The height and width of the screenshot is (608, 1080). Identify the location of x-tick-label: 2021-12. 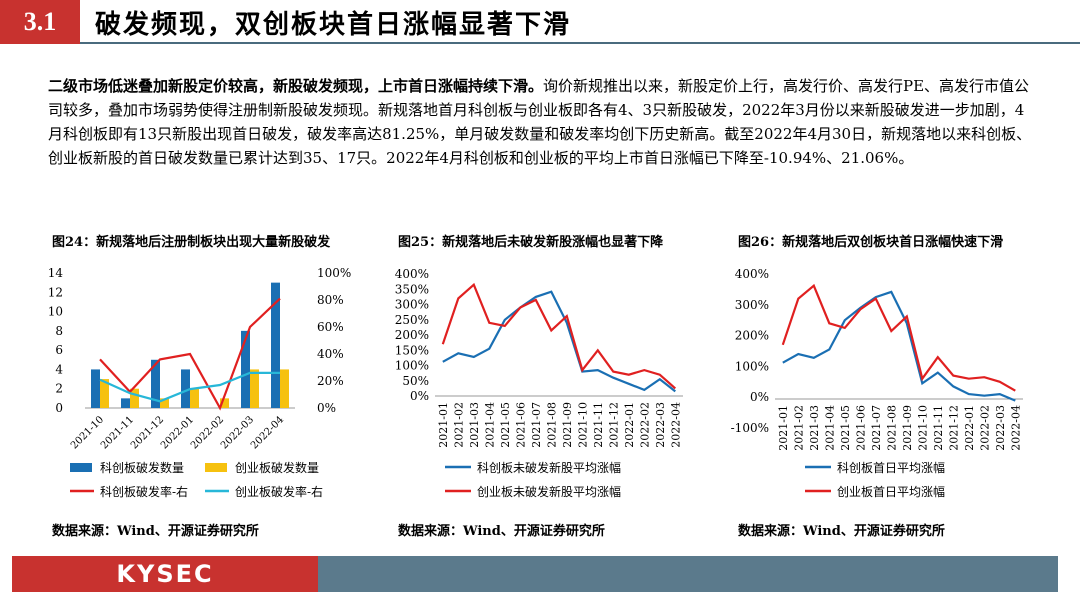
(613, 425).